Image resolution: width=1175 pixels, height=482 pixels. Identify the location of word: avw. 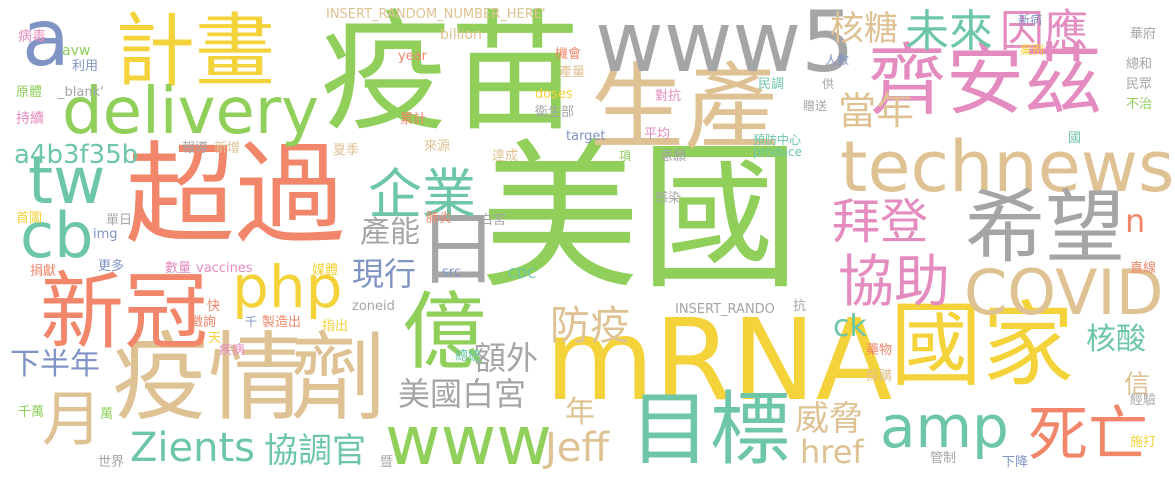
(76, 51).